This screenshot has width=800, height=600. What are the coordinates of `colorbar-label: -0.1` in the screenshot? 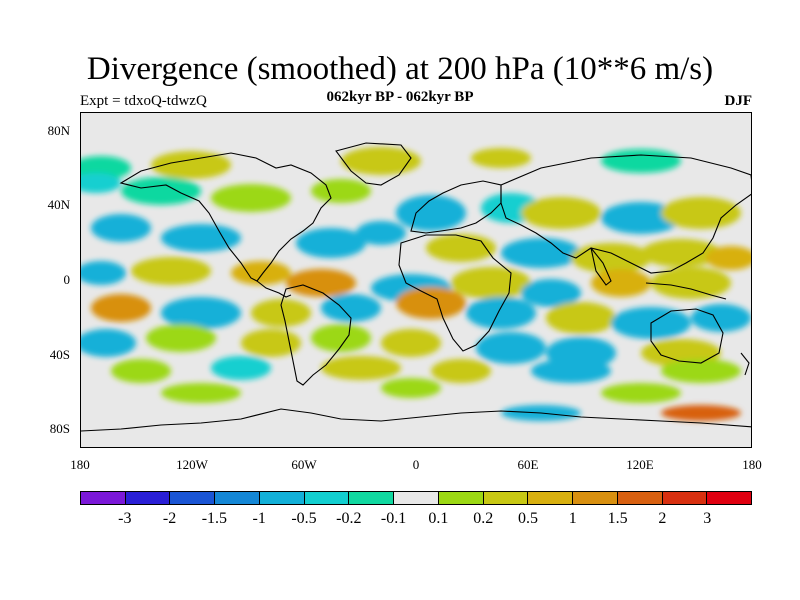 It's located at (393, 518).